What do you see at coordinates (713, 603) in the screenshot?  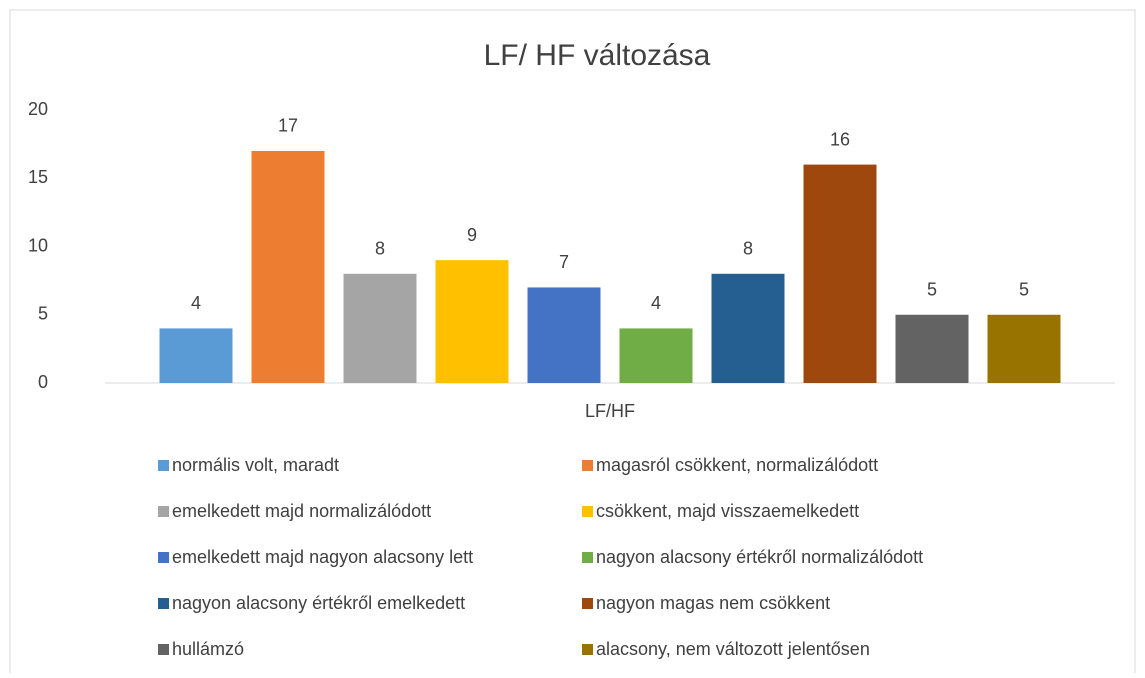 I see `legend-label: nagyon magas nem csökkent` at bounding box center [713, 603].